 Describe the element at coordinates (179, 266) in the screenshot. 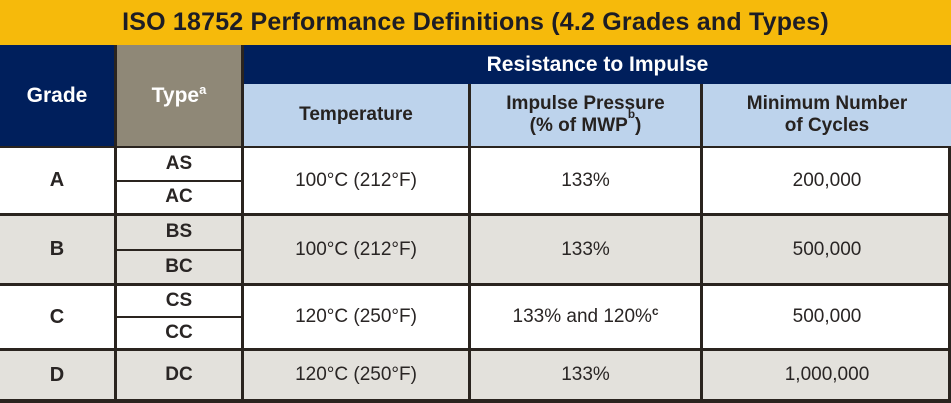

I see `type-value: BC` at that location.